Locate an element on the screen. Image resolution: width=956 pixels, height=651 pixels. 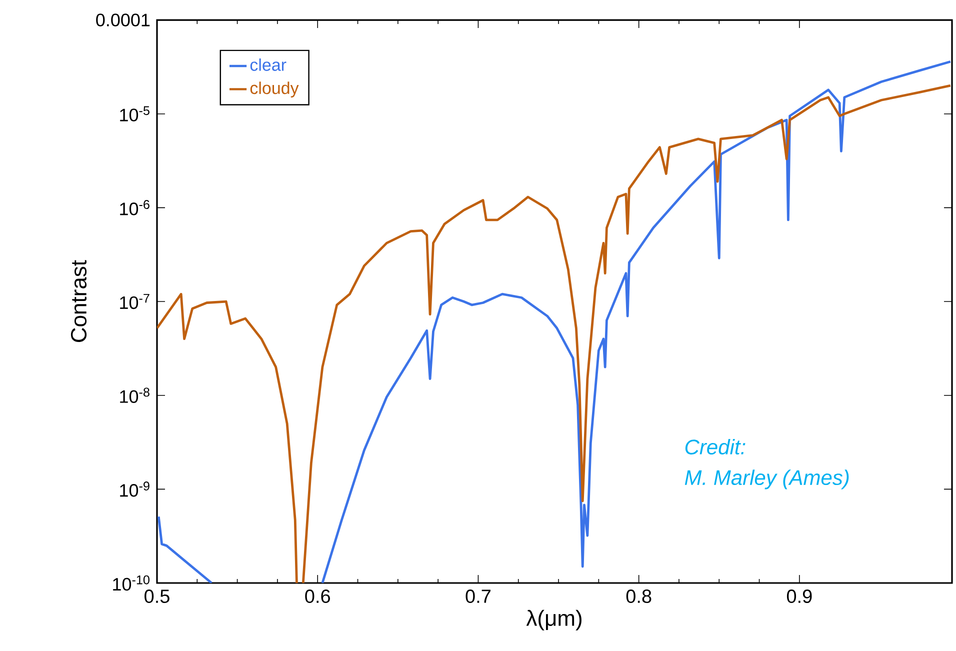
x-tick-label: 0.8 is located at coordinates (639, 596).